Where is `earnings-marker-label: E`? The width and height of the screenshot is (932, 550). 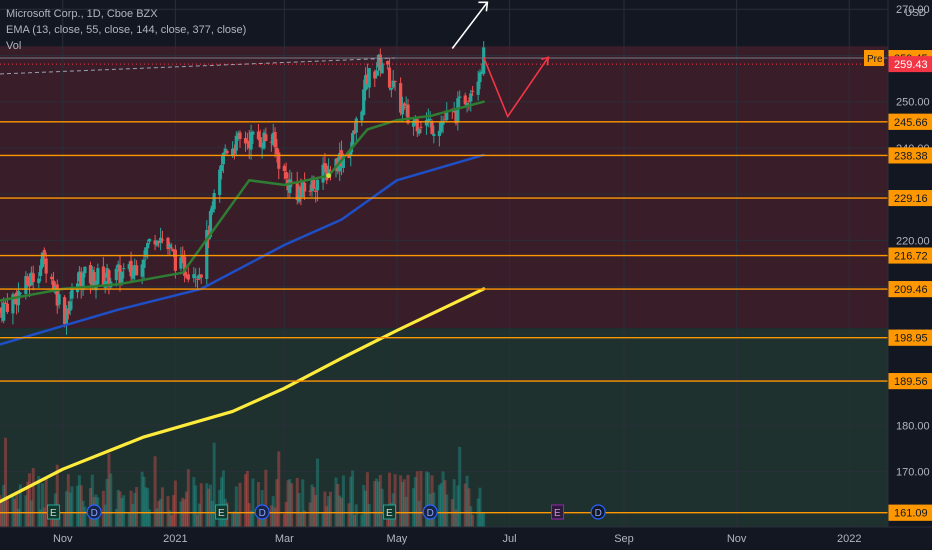 earnings-marker-label: E is located at coordinates (221, 513).